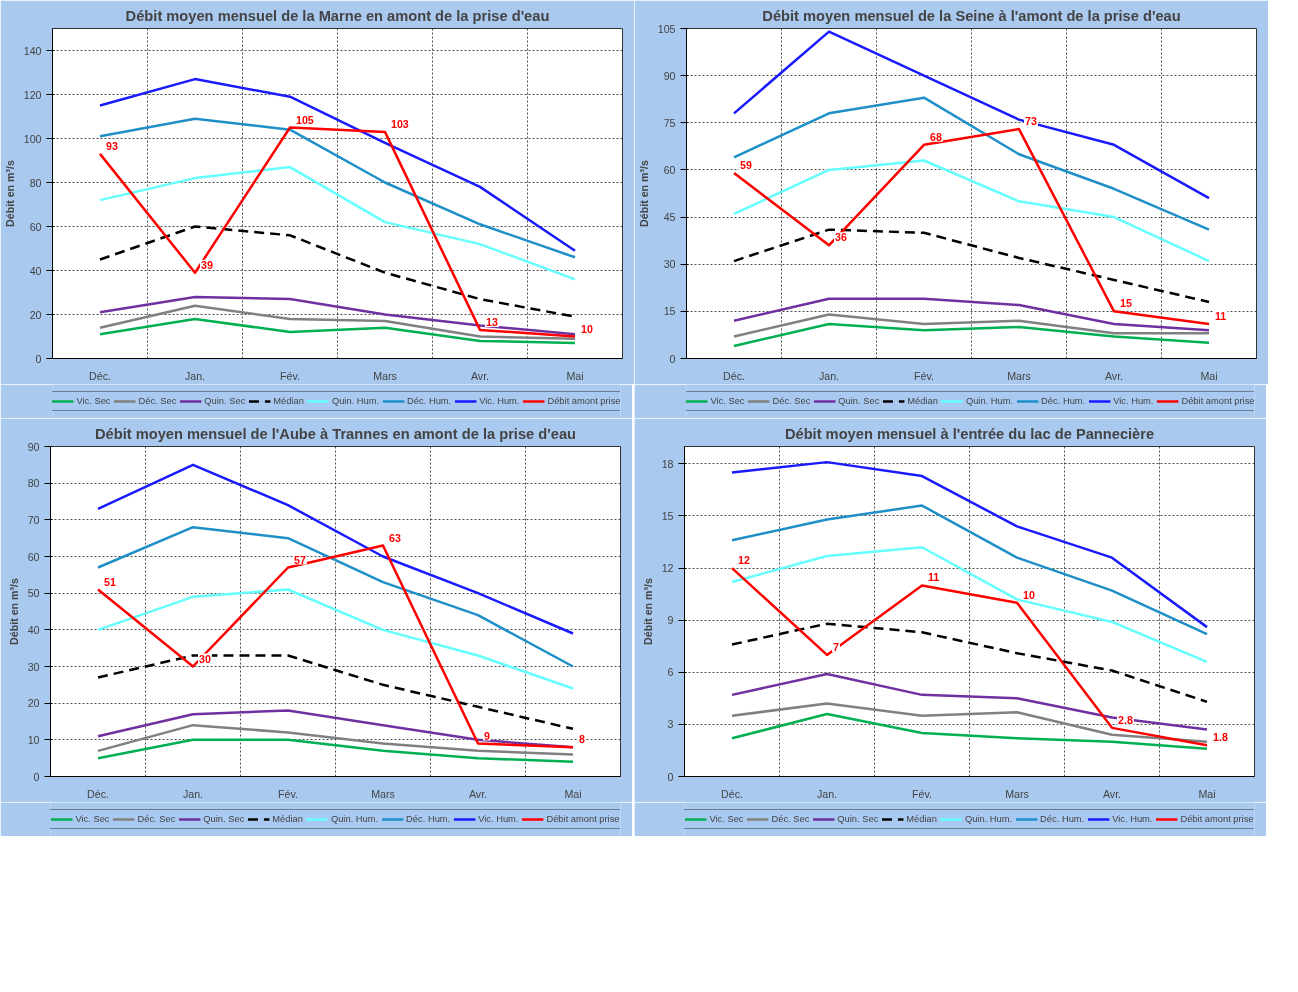 The image size is (1298, 992). Describe the element at coordinates (400, 123) in the screenshot. I see `data-label: 103` at that location.